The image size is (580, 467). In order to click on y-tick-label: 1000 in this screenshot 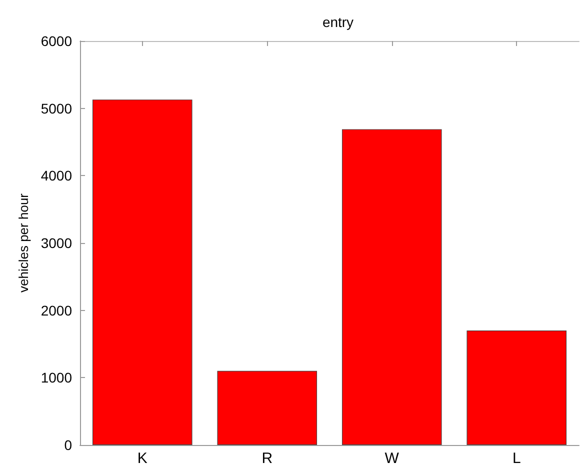, I will do `click(56, 378)`.